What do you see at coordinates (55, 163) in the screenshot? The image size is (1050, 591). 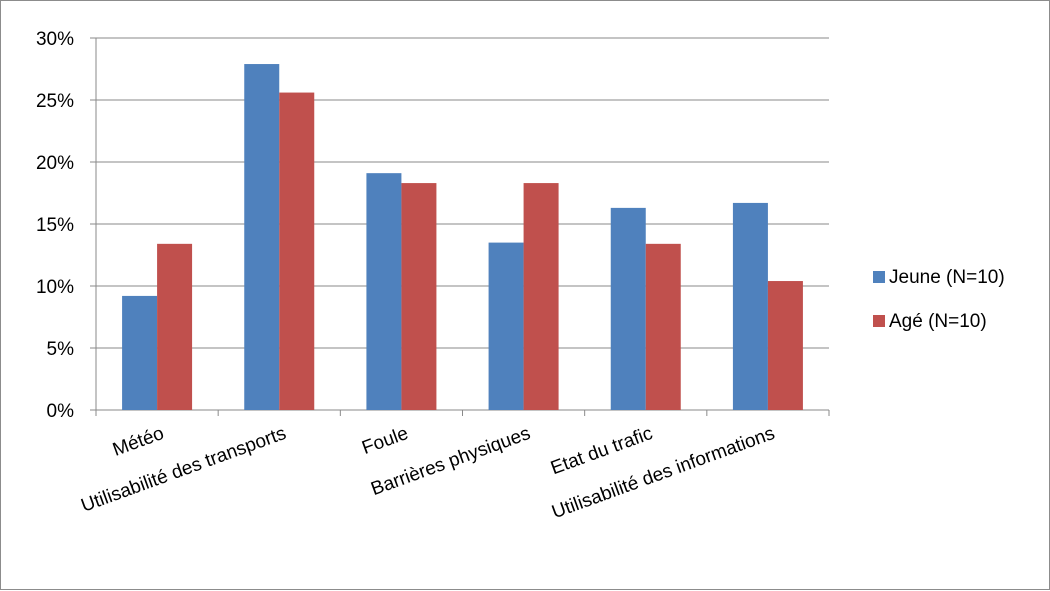 I see `y-tick-label: 20%` at bounding box center [55, 163].